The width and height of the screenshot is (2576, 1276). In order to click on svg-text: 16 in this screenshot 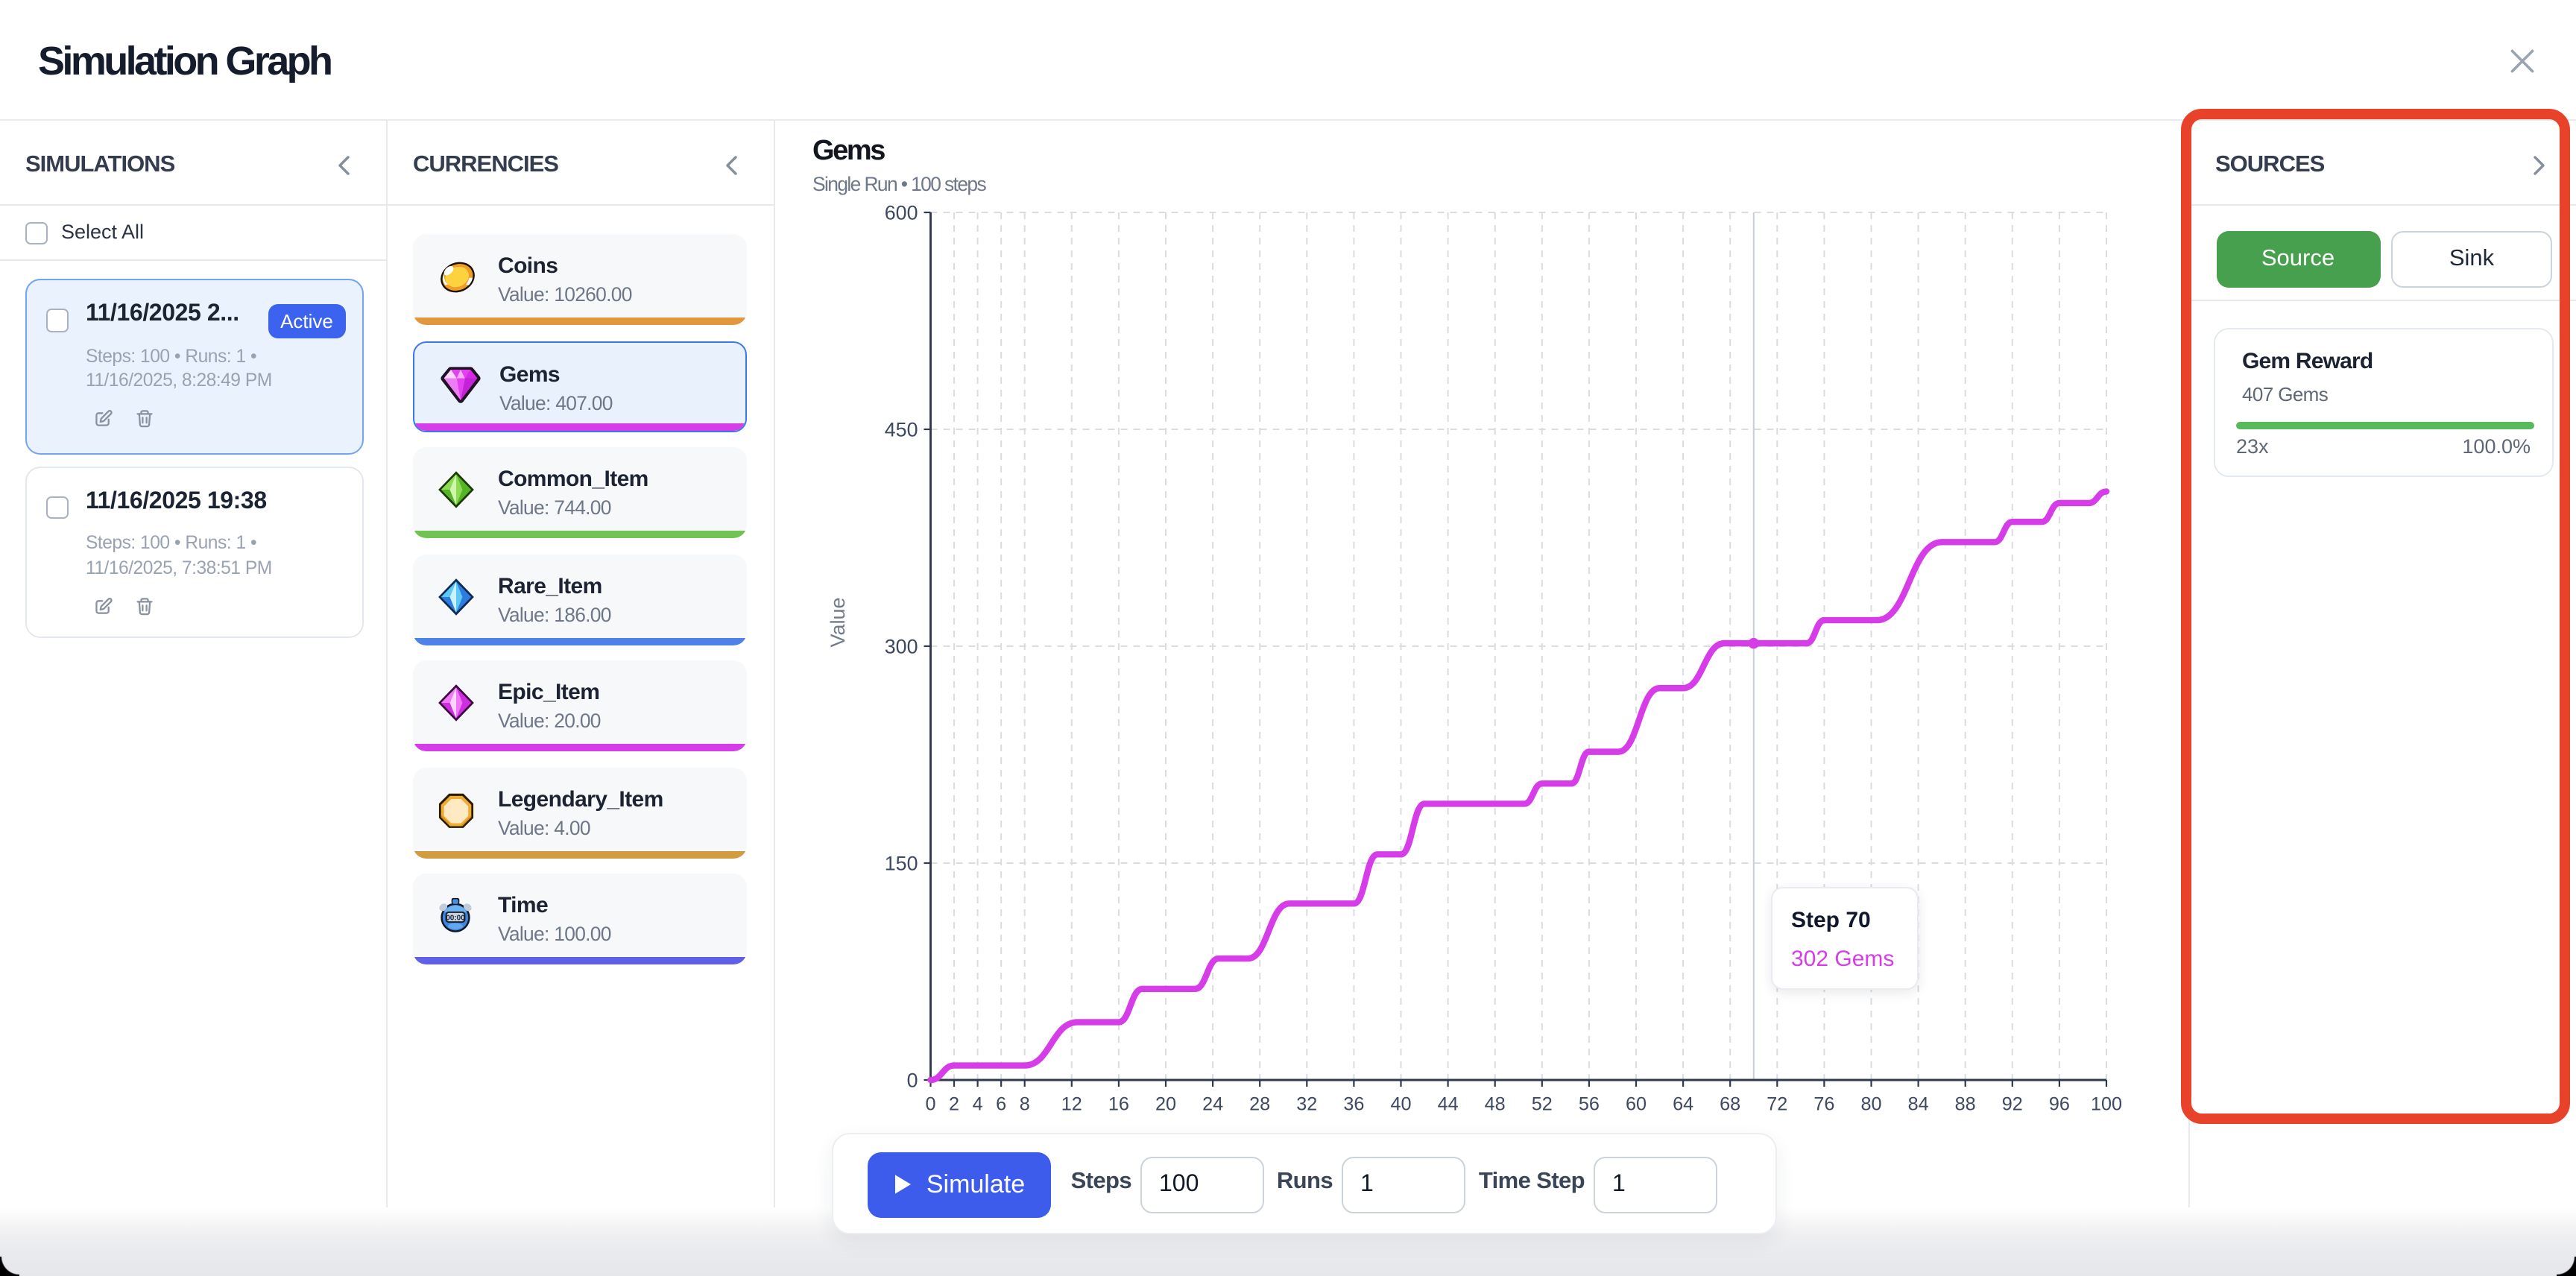, I will do `click(1118, 1103)`.